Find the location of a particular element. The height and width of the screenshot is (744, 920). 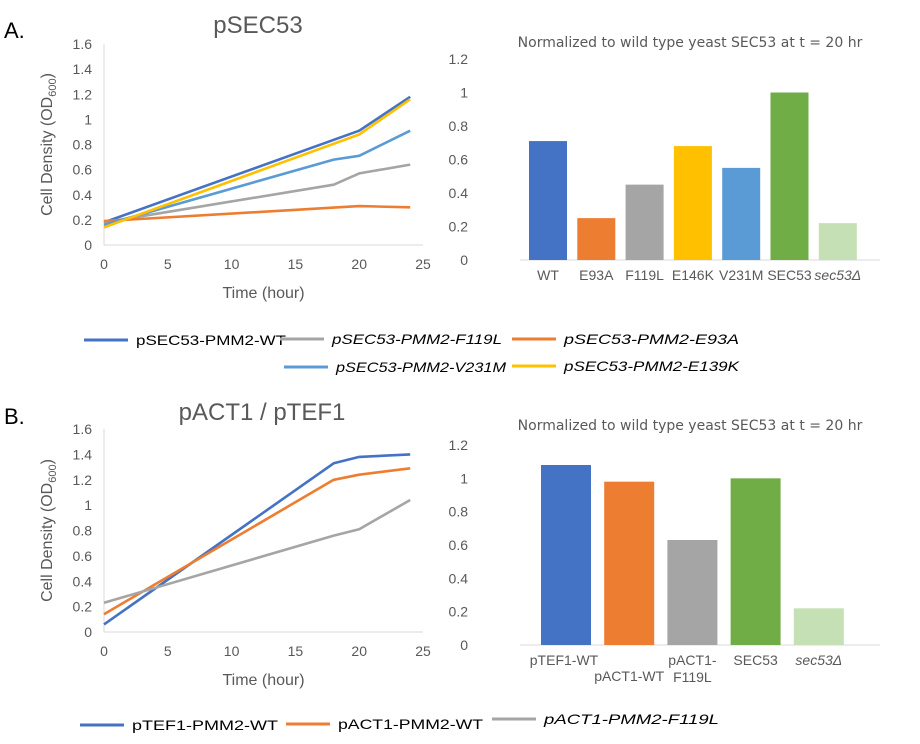

b-bar-category-label-line: pTEF1-WT is located at coordinates (564, 660).